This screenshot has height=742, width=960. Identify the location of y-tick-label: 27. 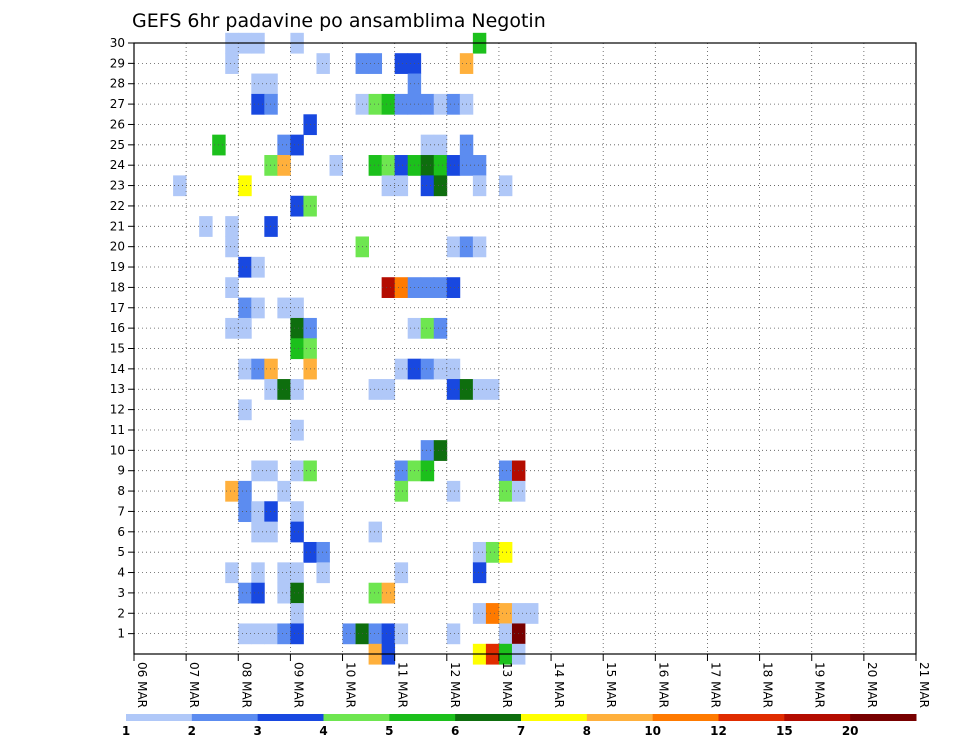
(117, 104).